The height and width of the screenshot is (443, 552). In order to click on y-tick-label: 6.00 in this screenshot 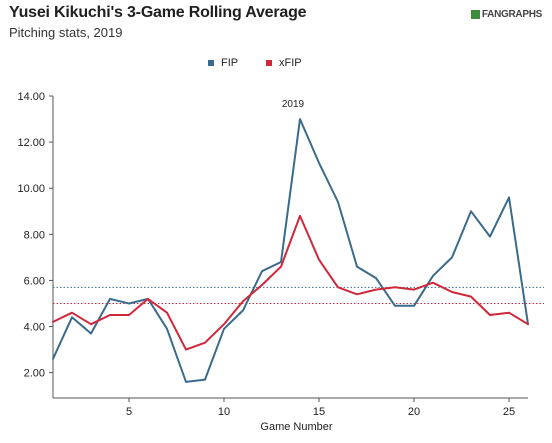, I will do `click(34, 281)`.